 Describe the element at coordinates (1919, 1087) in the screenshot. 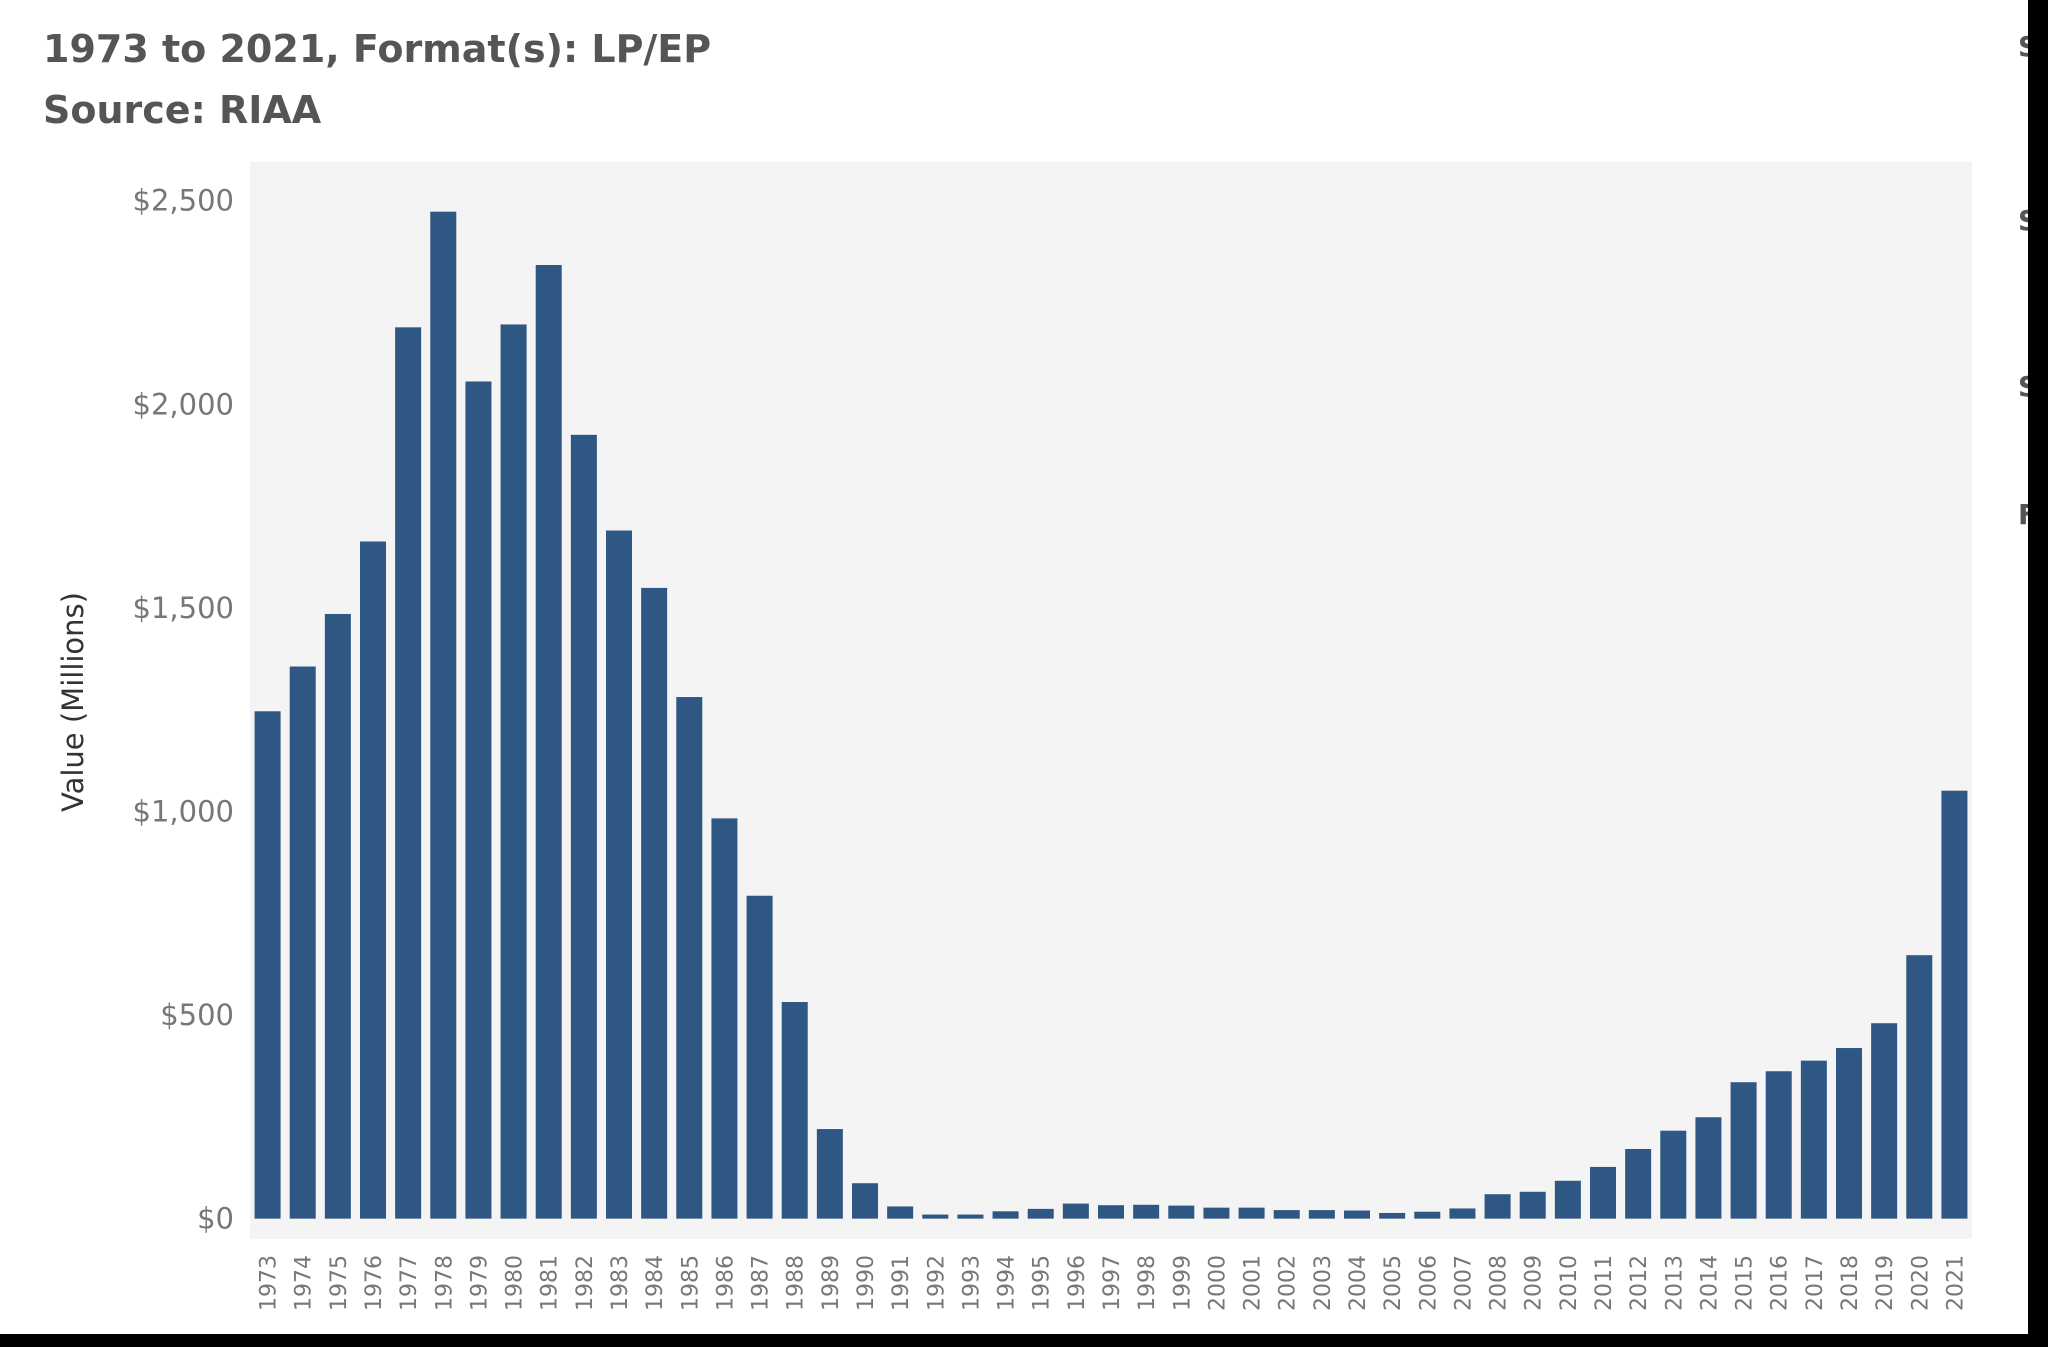

I see `bar-2020` at that location.